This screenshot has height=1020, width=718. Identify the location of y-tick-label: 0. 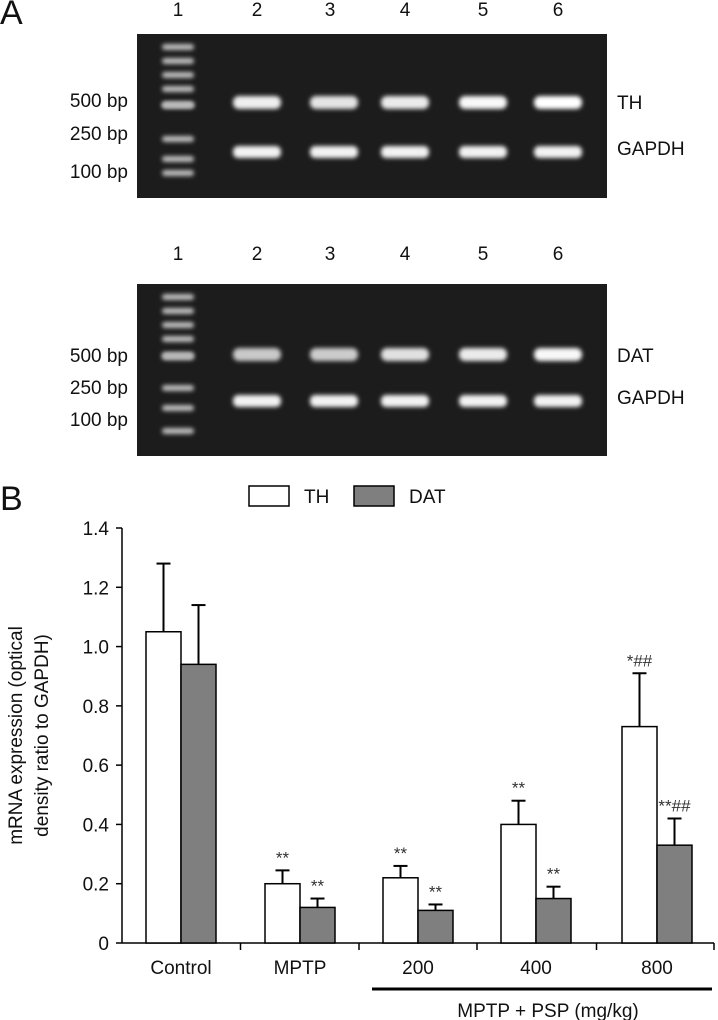
(103, 944).